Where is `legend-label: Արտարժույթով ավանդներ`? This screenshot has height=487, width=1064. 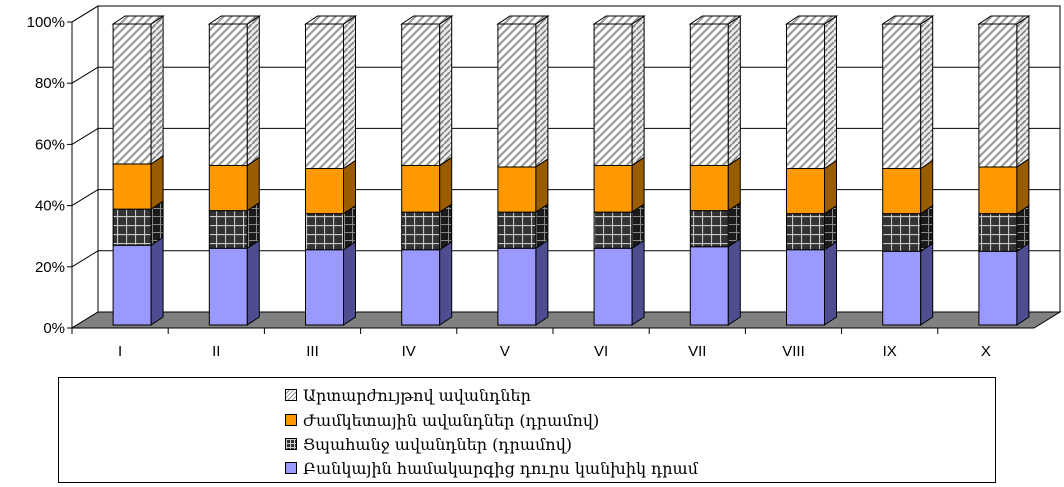
legend-label: Արտարժույթով ավանդներ is located at coordinates (417, 395).